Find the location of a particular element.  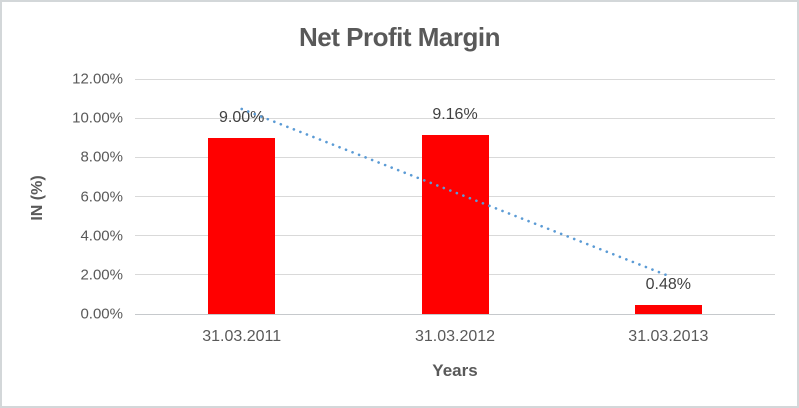

bar-31.03.2013 is located at coordinates (668, 309).